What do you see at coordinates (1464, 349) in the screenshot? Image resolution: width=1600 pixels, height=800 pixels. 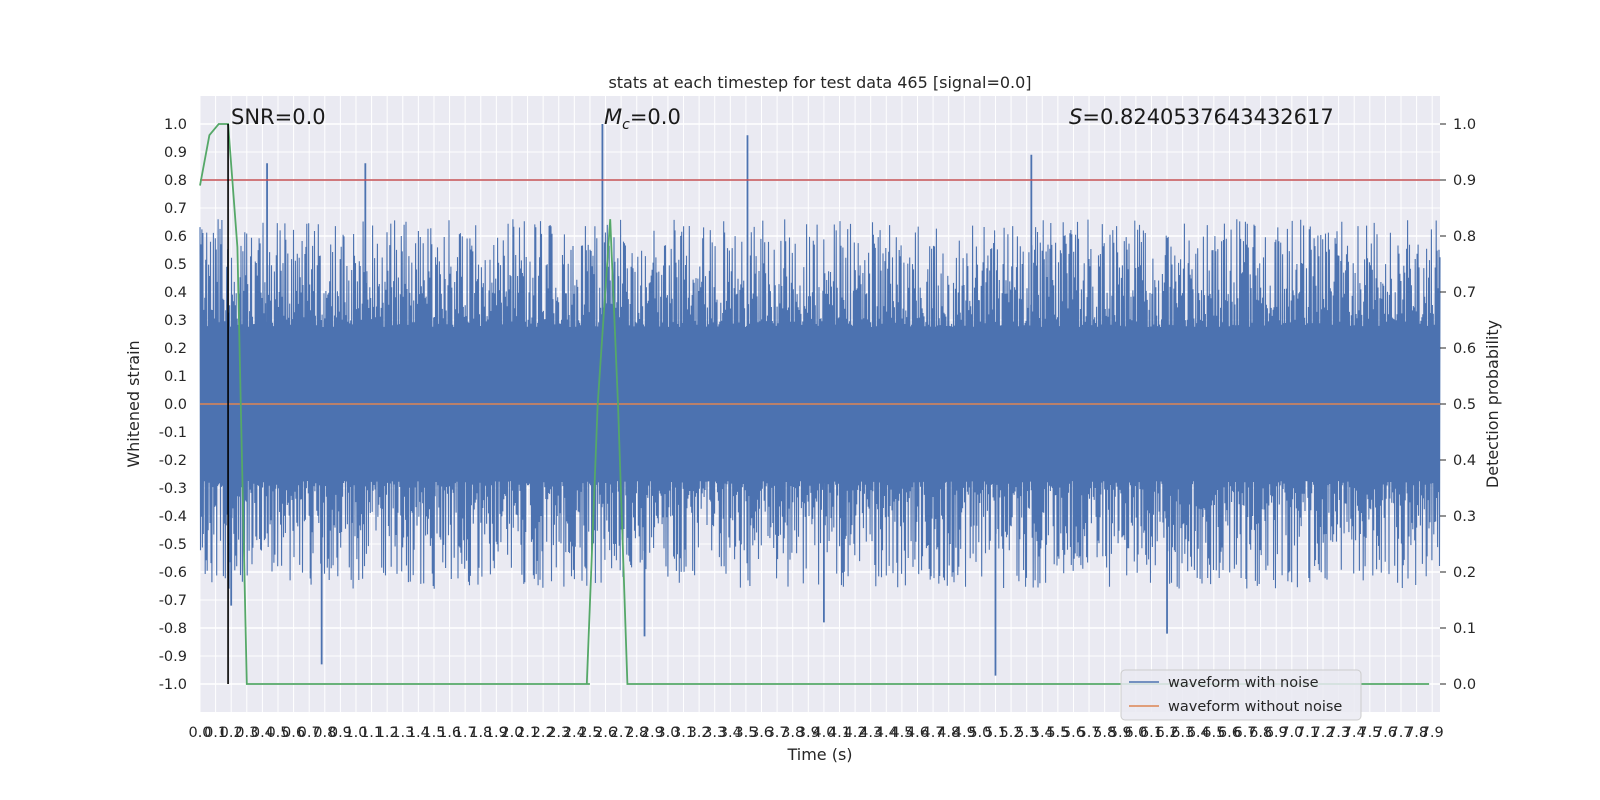 I see `y2-tick-label: 0.6` at bounding box center [1464, 349].